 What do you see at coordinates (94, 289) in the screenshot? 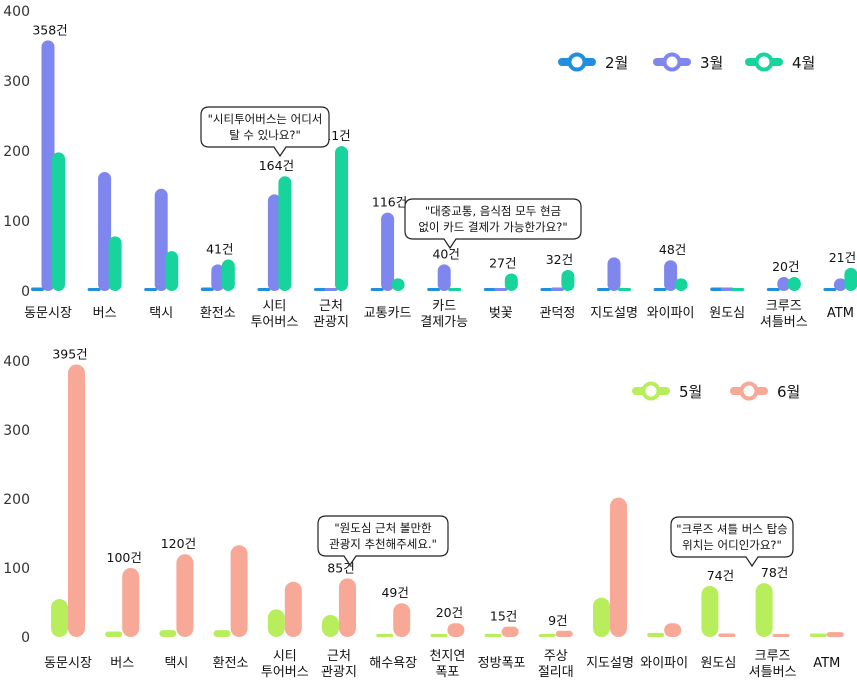
I see `bar-2월-버스` at bounding box center [94, 289].